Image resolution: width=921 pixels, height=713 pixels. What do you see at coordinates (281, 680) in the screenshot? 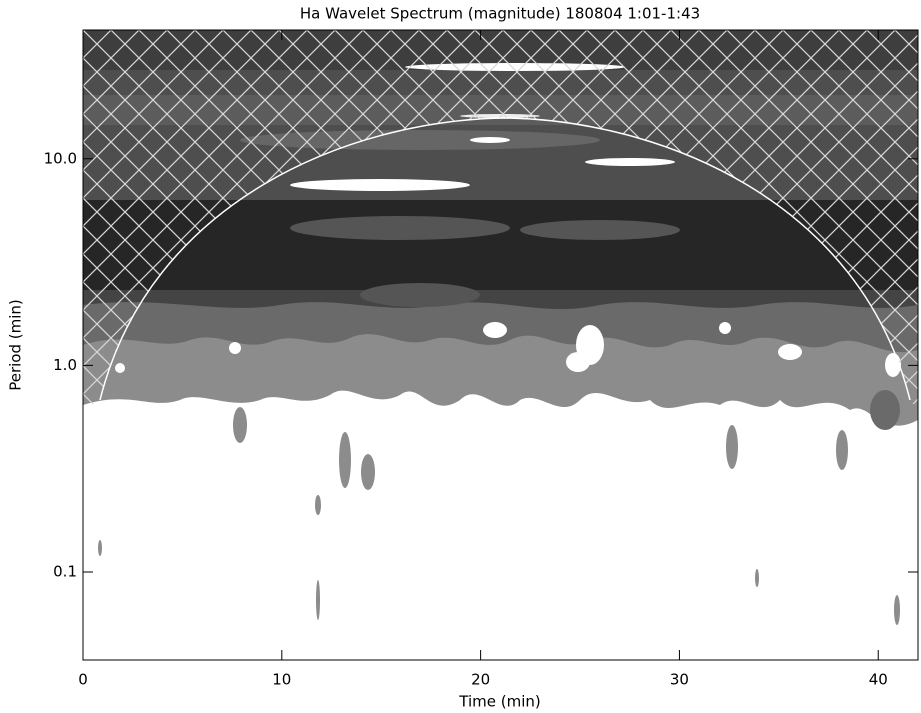
I see `x-tick-label: 10` at bounding box center [281, 680].